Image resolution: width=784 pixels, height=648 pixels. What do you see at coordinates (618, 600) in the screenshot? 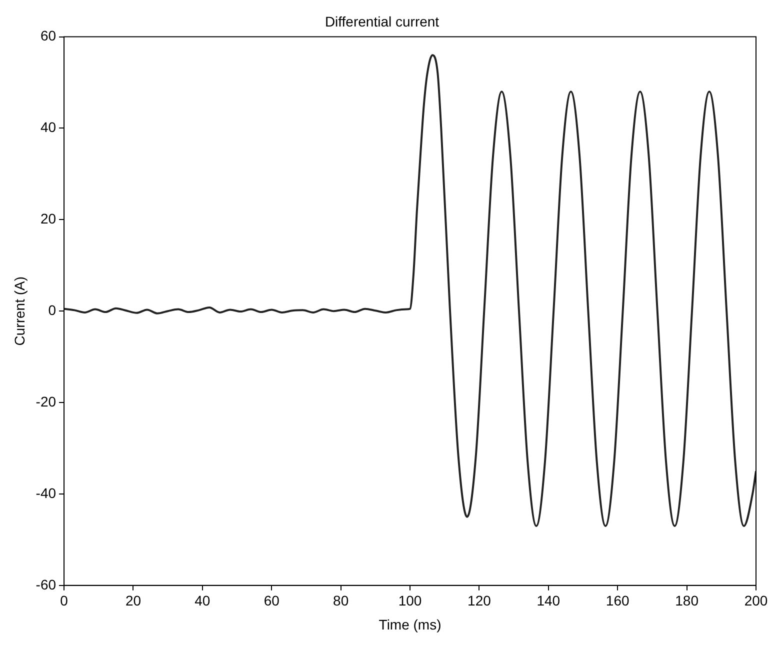
I see `x-tick-label: 160` at bounding box center [618, 600].